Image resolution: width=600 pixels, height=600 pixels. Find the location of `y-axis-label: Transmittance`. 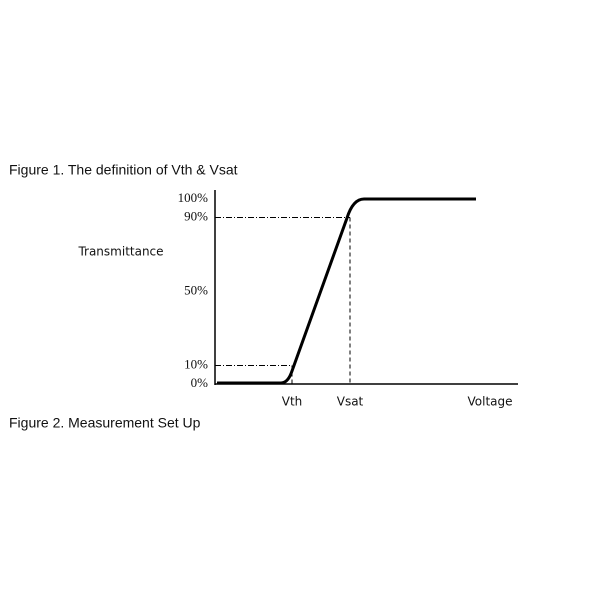

y-axis-label: Transmittance is located at coordinates (120, 252).